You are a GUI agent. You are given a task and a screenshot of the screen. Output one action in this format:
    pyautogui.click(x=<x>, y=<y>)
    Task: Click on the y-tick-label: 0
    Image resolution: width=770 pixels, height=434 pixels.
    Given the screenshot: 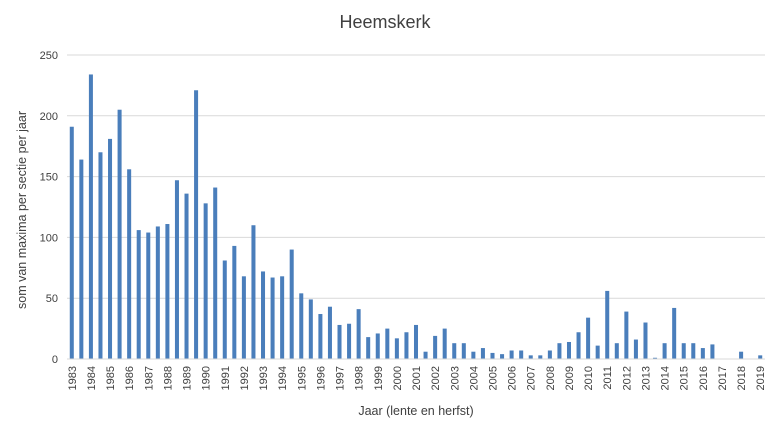 What is the action you would take?
    pyautogui.click(x=55, y=360)
    